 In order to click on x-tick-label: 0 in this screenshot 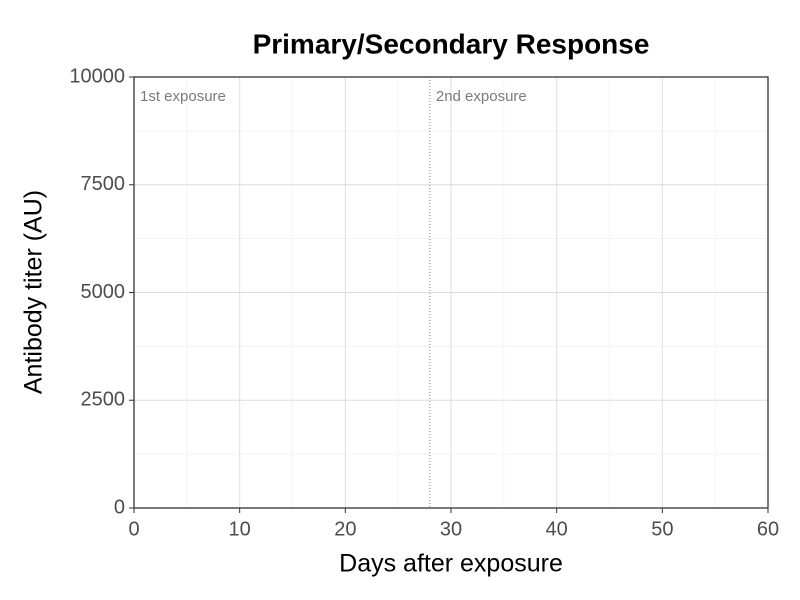, I will do `click(133, 529)`.